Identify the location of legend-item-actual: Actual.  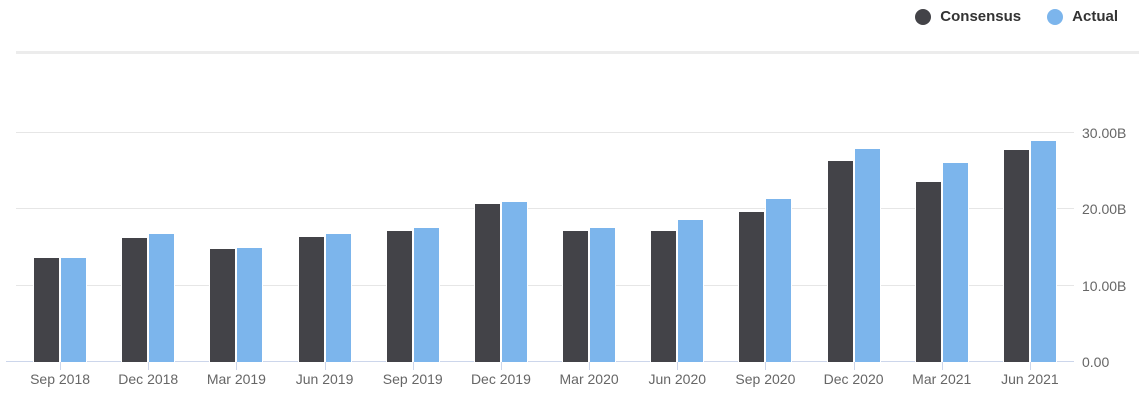
(1082, 16).